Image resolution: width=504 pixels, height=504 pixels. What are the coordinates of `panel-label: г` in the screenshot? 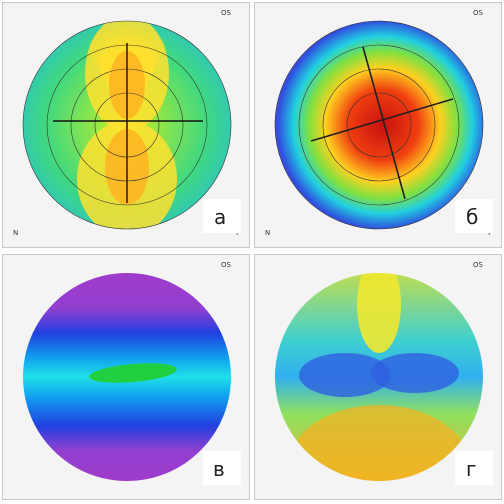 It's located at (471, 469).